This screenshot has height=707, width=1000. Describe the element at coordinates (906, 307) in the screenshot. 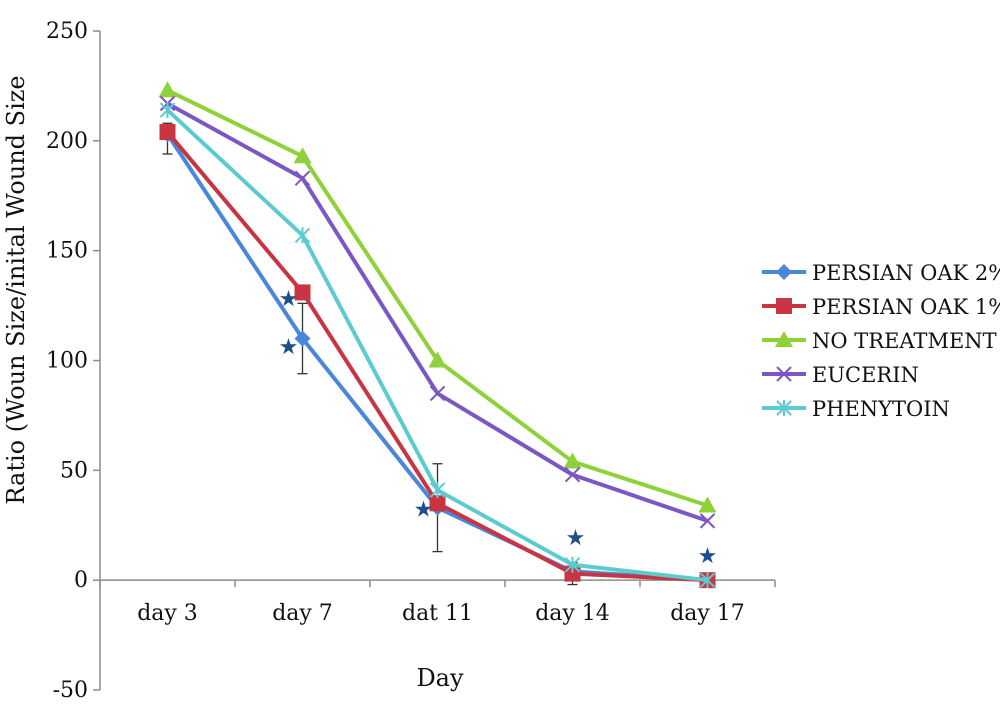

I see `legend-label: PERSIAN OAK 1%` at that location.